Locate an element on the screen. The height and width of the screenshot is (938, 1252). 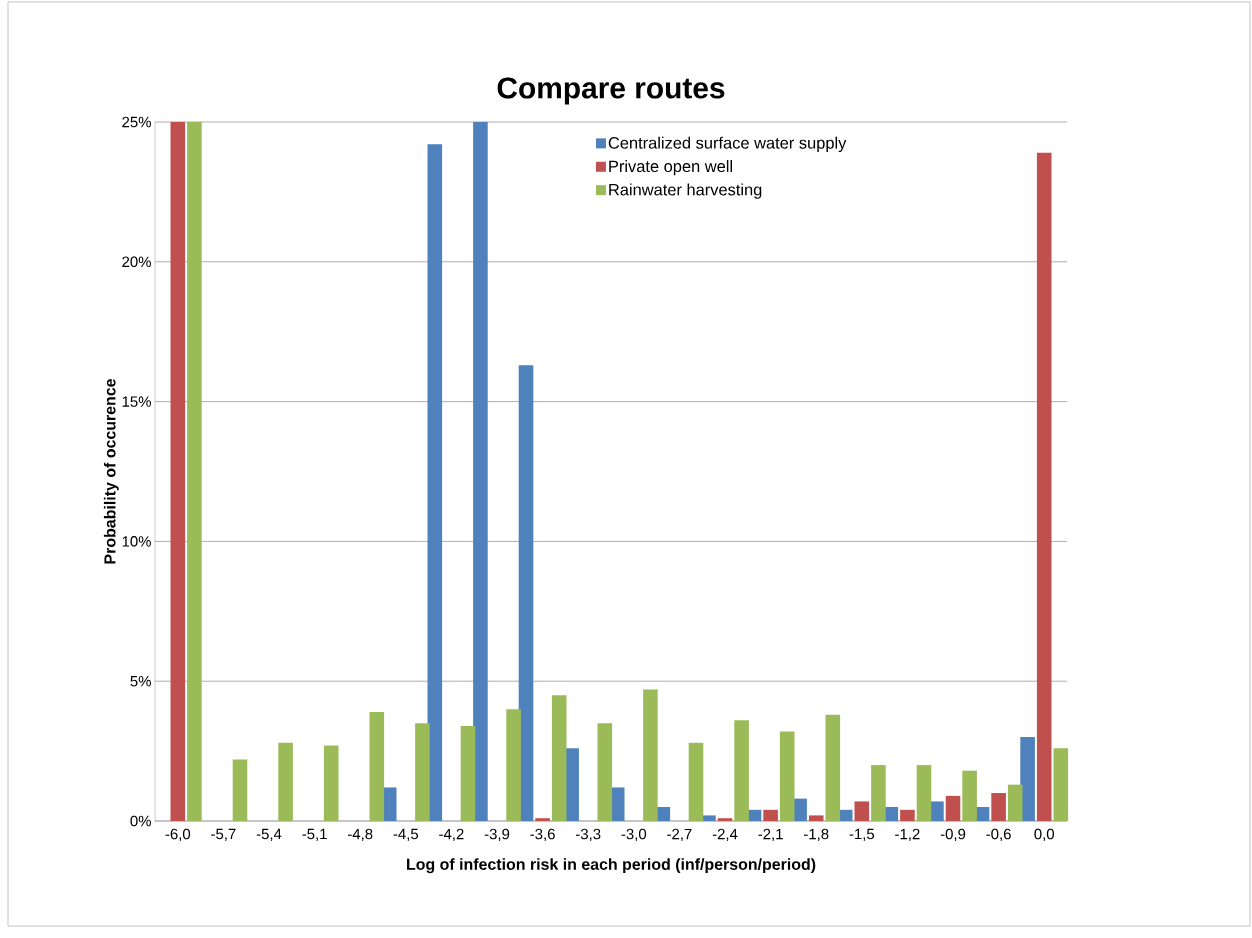
x-tick-label: -3,9 is located at coordinates (497, 835).